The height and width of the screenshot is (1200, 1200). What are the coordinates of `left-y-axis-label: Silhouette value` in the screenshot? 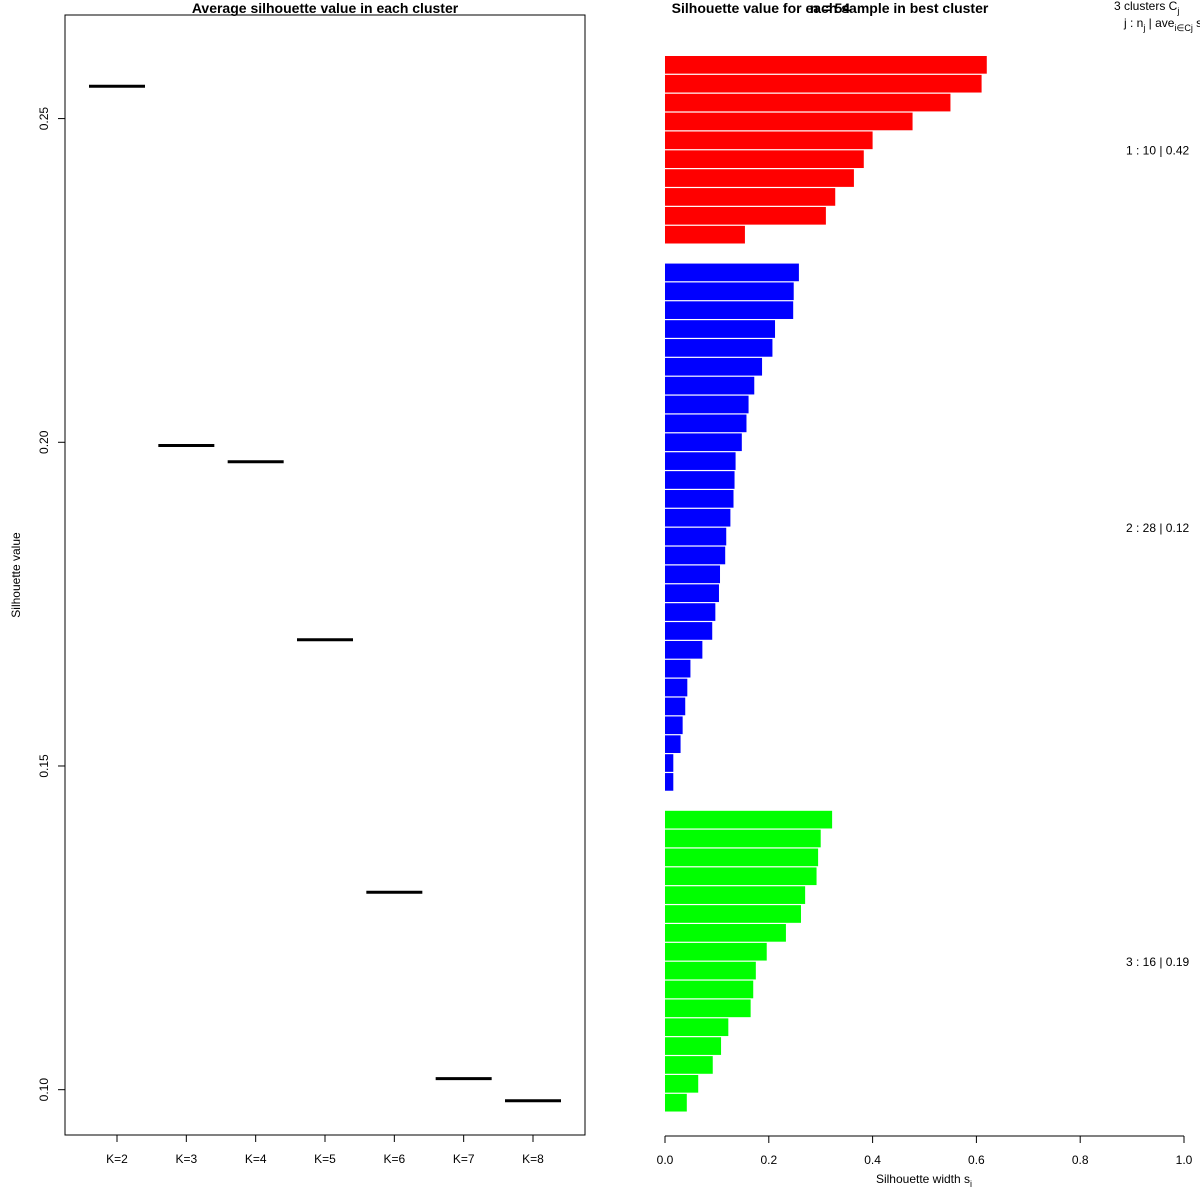 It's located at (16, 575).